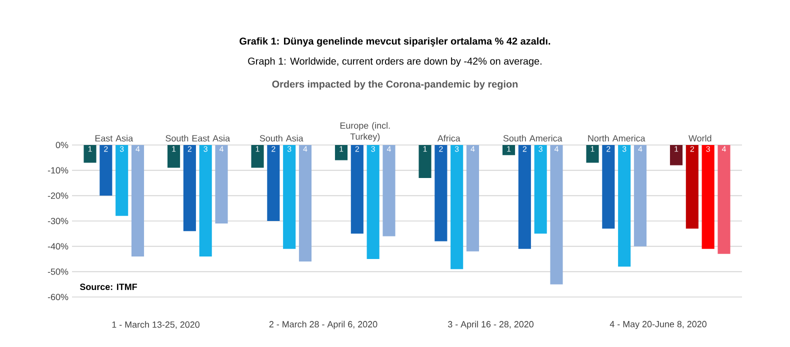 The height and width of the screenshot is (347, 790). I want to click on y-tick-label: -30%, so click(58, 221).